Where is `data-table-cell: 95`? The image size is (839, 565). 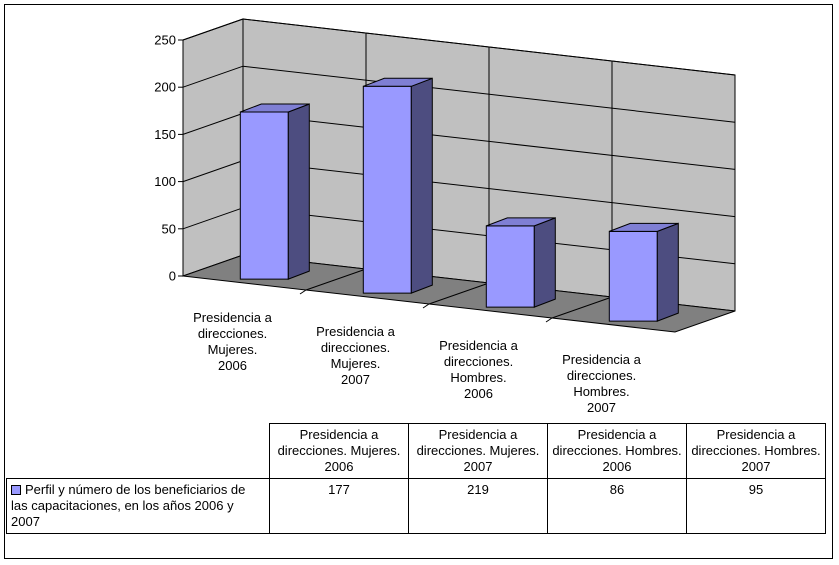
data-table-cell: 95 is located at coordinates (756, 506).